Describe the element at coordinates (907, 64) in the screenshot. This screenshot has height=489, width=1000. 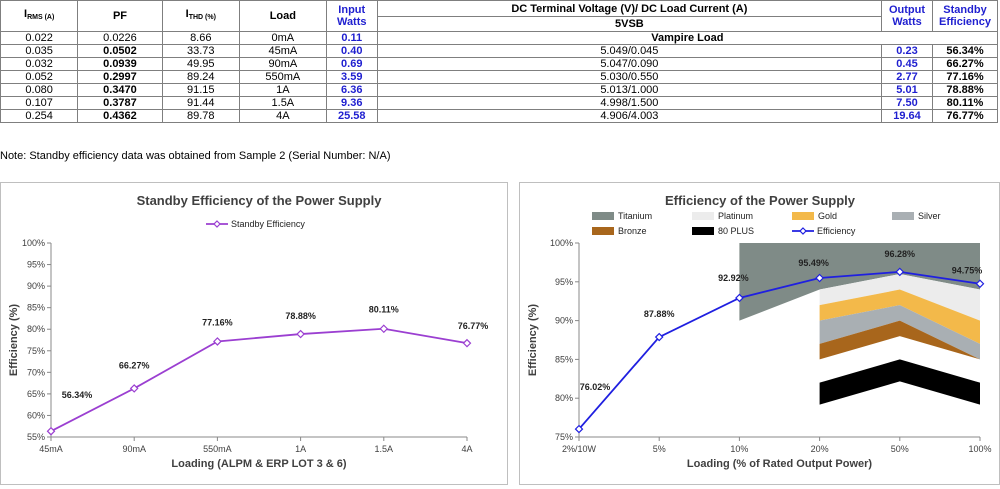
I see `cell-output: 0.45` at that location.